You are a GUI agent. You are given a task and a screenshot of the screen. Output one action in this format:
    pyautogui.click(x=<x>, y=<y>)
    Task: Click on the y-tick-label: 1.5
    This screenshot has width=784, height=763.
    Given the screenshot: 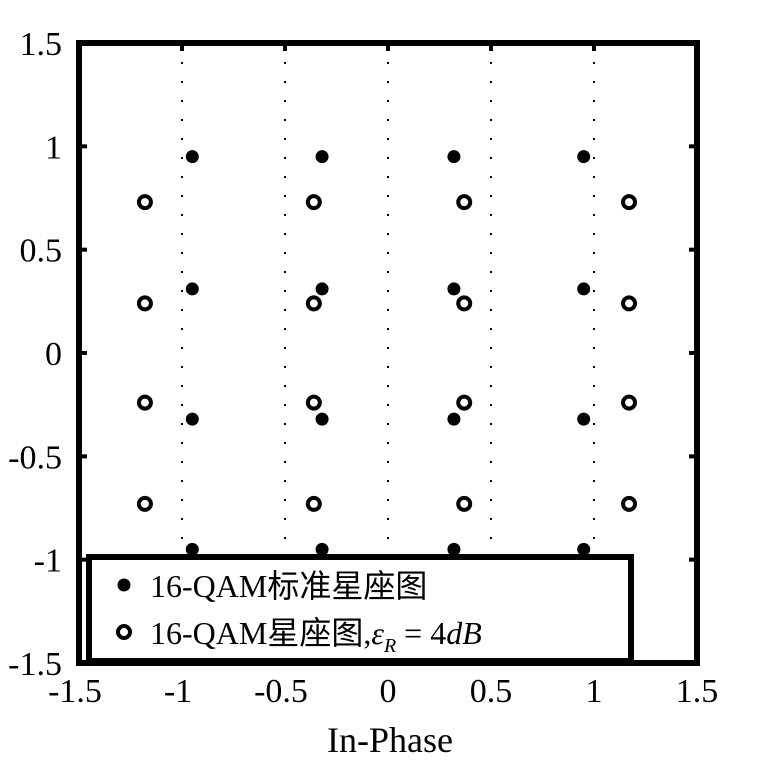 What is the action you would take?
    pyautogui.click(x=41, y=44)
    